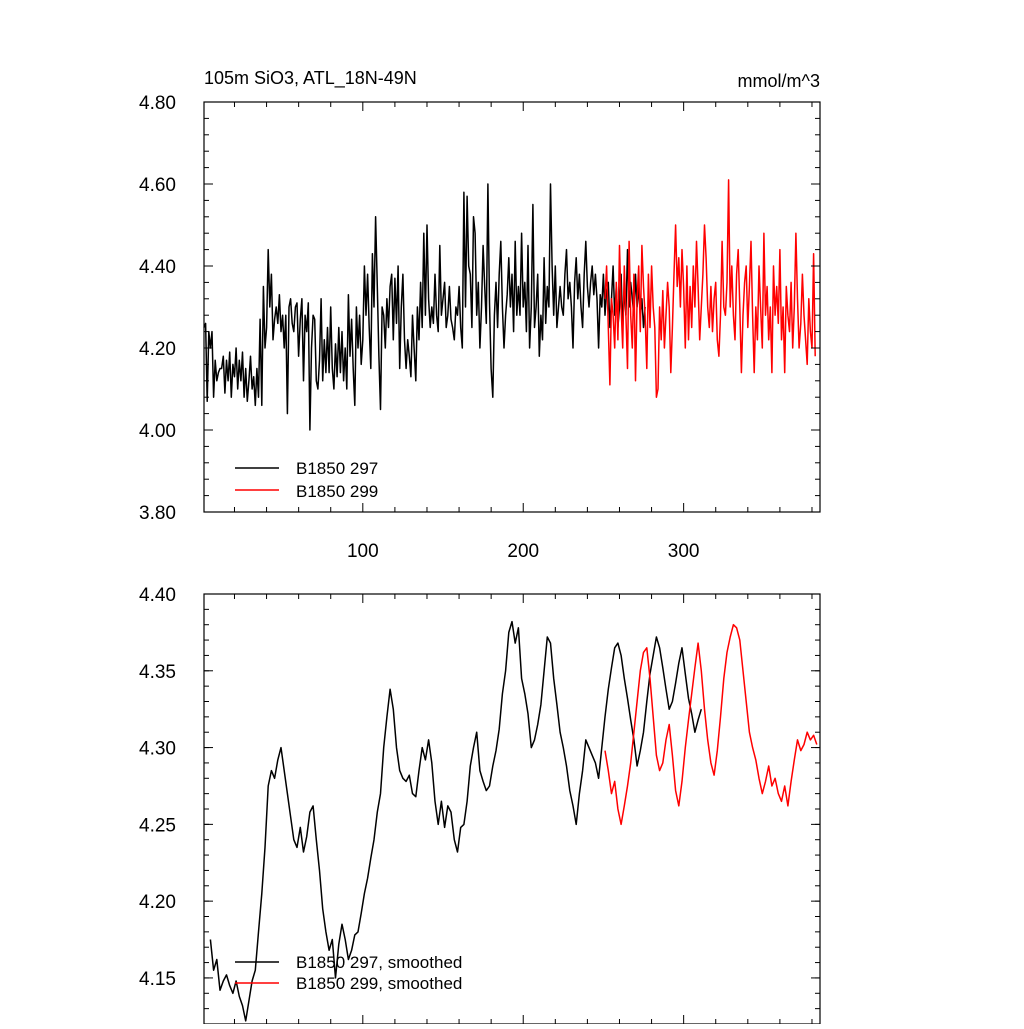  I want to click on legend-label-299-smoothed: B1850 299, smoothed, so click(379, 983).